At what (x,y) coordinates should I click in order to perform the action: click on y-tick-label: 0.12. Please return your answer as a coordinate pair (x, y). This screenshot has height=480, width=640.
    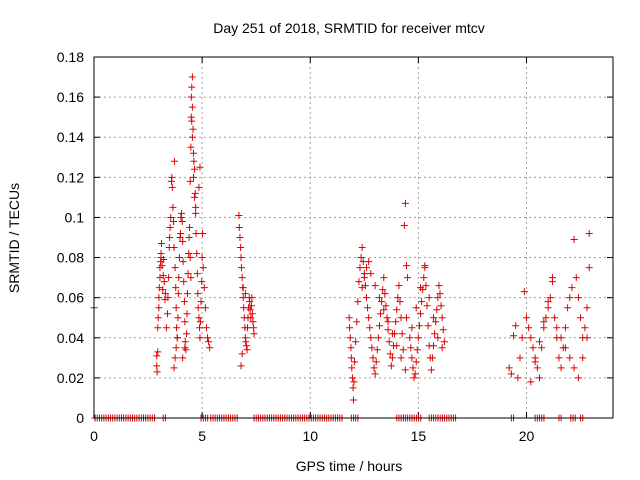
    Looking at the image, I should click on (70, 177).